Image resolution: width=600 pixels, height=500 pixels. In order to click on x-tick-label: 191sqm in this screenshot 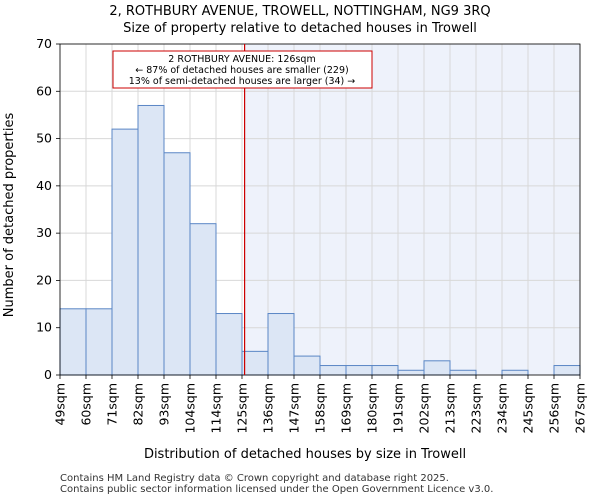, I will do `click(398, 408)`.